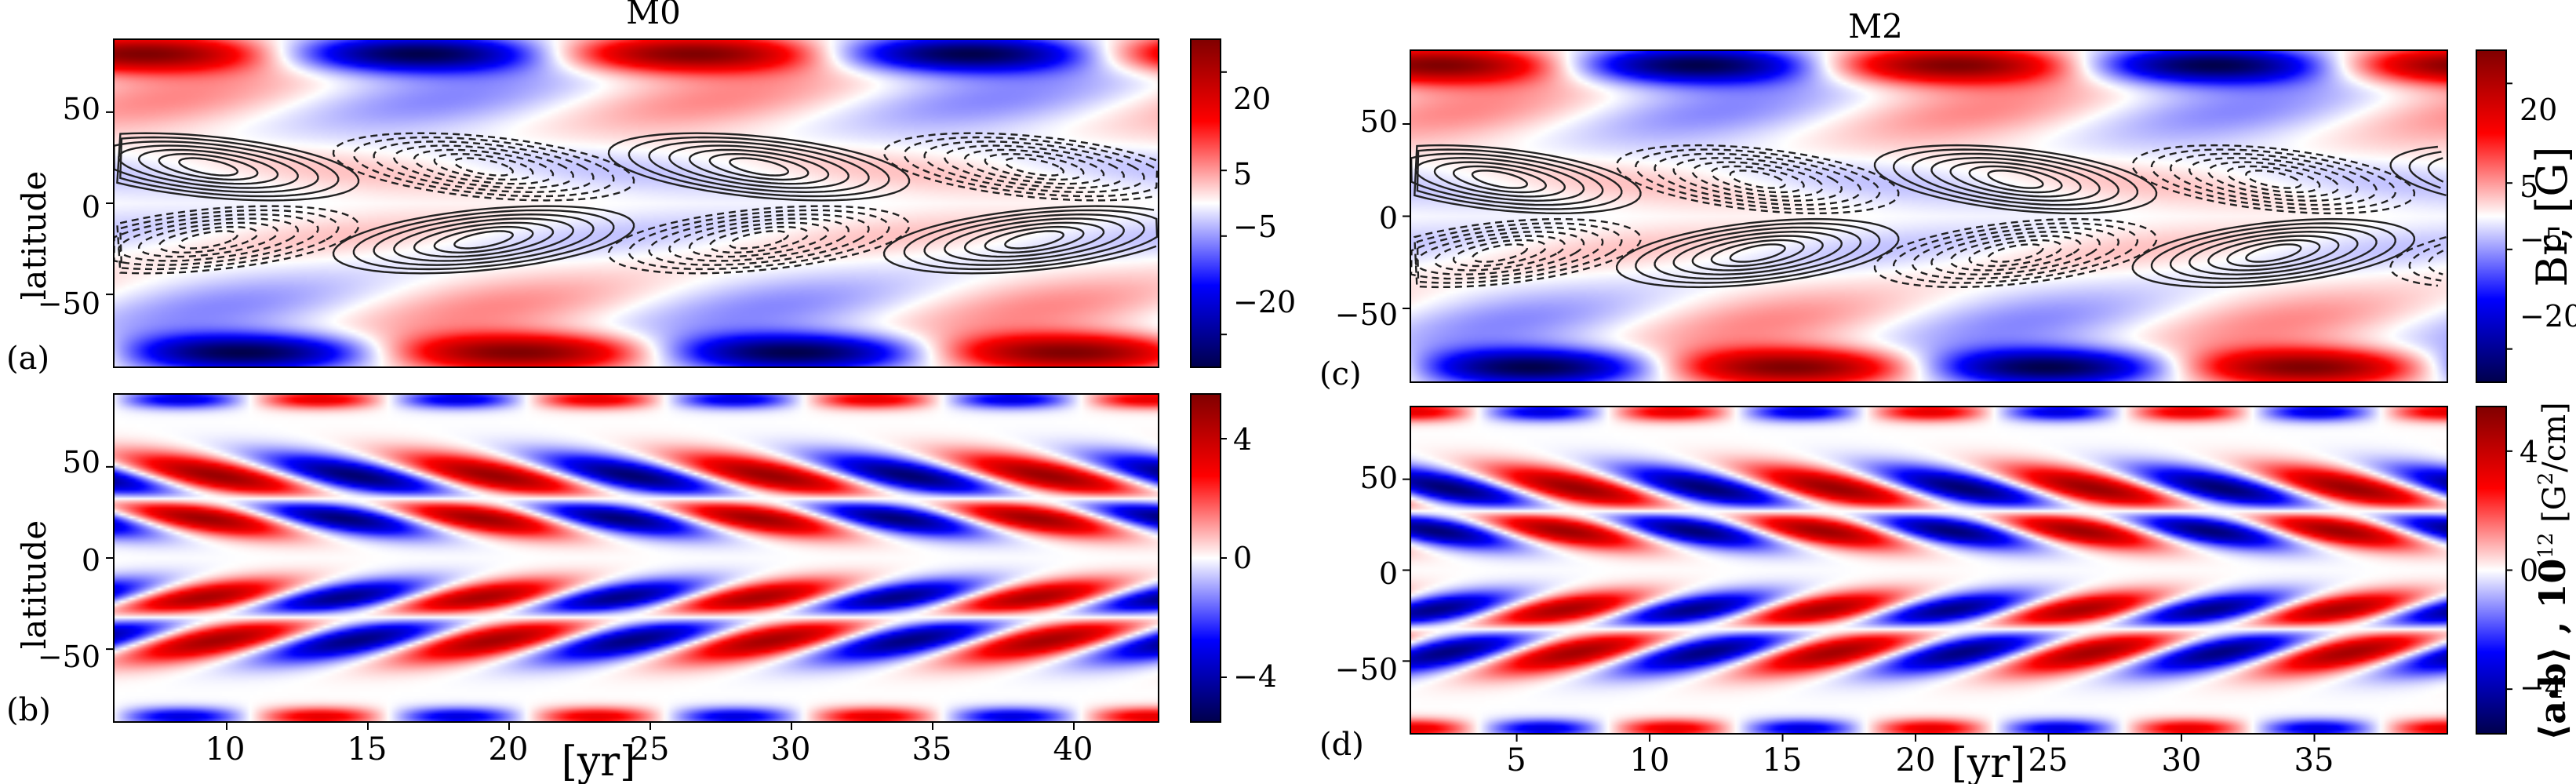 The width and height of the screenshot is (2576, 784). What do you see at coordinates (590, 597) in the screenshot?
I see `panel-b-ticks` at bounding box center [590, 597].